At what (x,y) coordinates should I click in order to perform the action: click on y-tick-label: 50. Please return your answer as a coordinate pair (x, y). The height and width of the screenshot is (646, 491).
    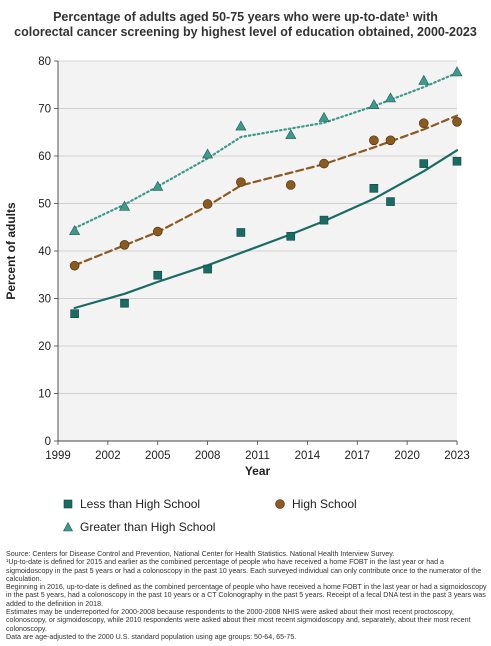
    Looking at the image, I should click on (44, 205).